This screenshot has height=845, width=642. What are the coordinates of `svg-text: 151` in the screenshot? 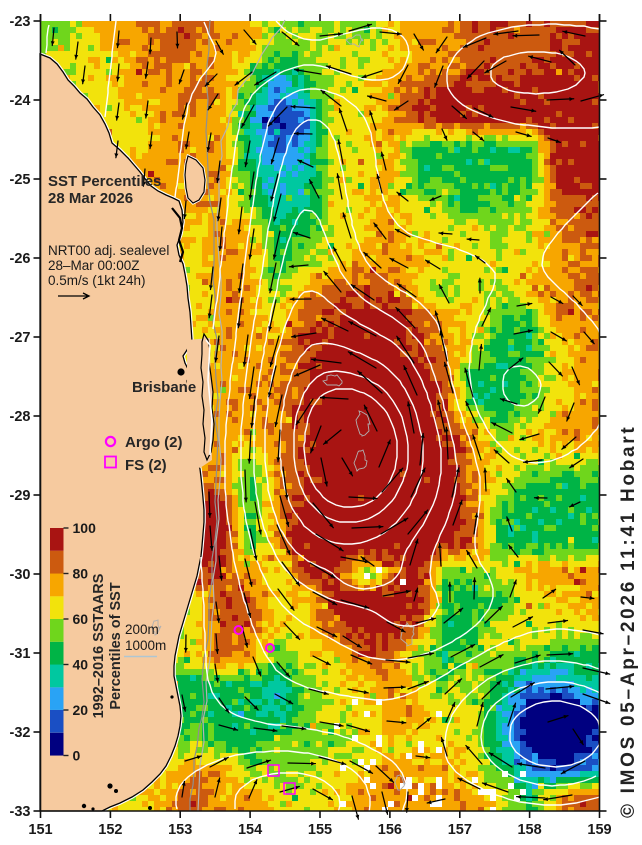 It's located at (40, 830).